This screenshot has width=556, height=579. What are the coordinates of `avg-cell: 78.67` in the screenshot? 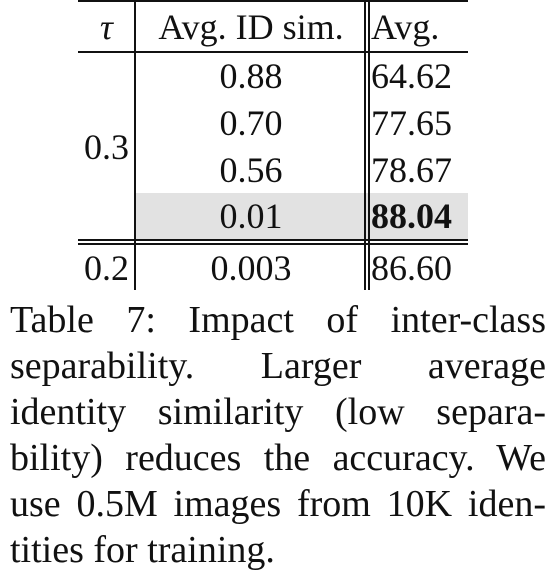 It's located at (411, 169).